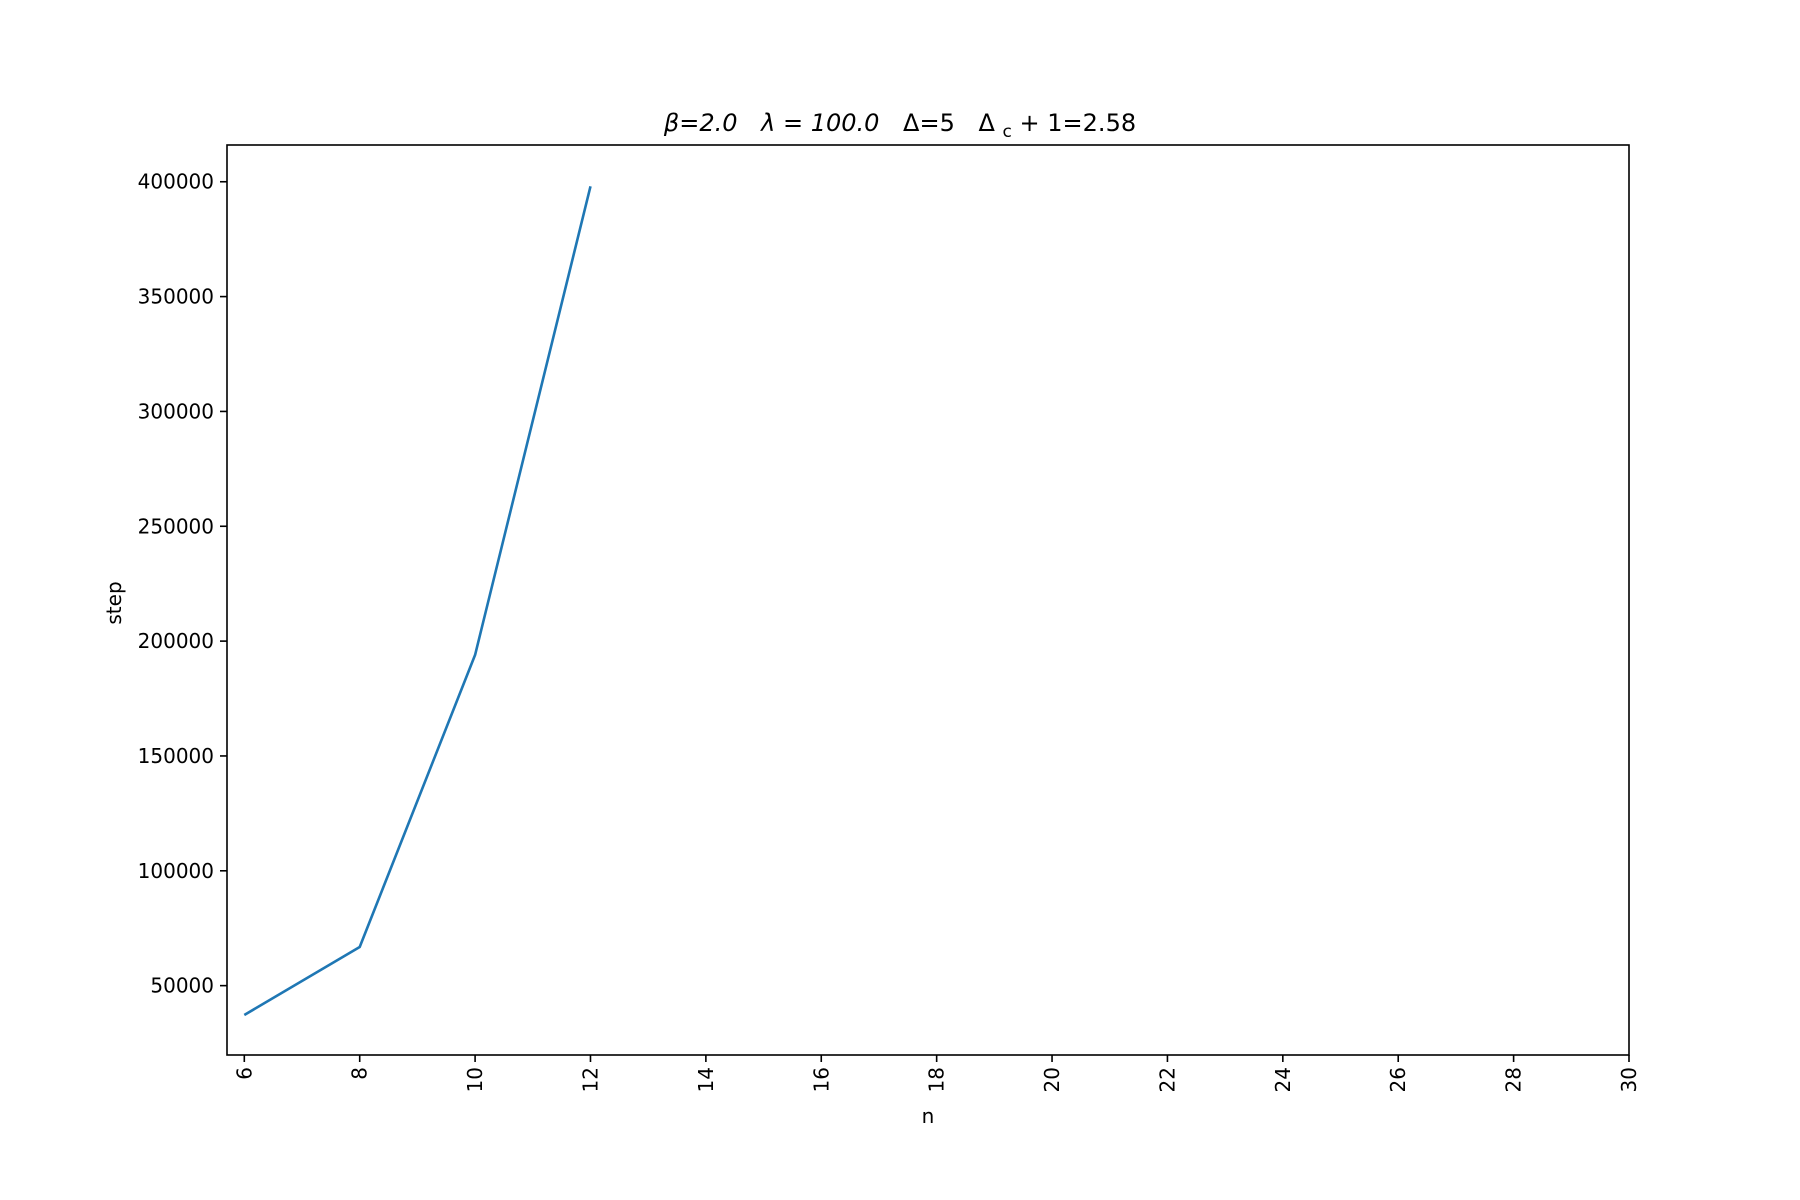  What do you see at coordinates (1078, 123) in the screenshot?
I see `title-delta-c-rest: + 1=2.58` at bounding box center [1078, 123].